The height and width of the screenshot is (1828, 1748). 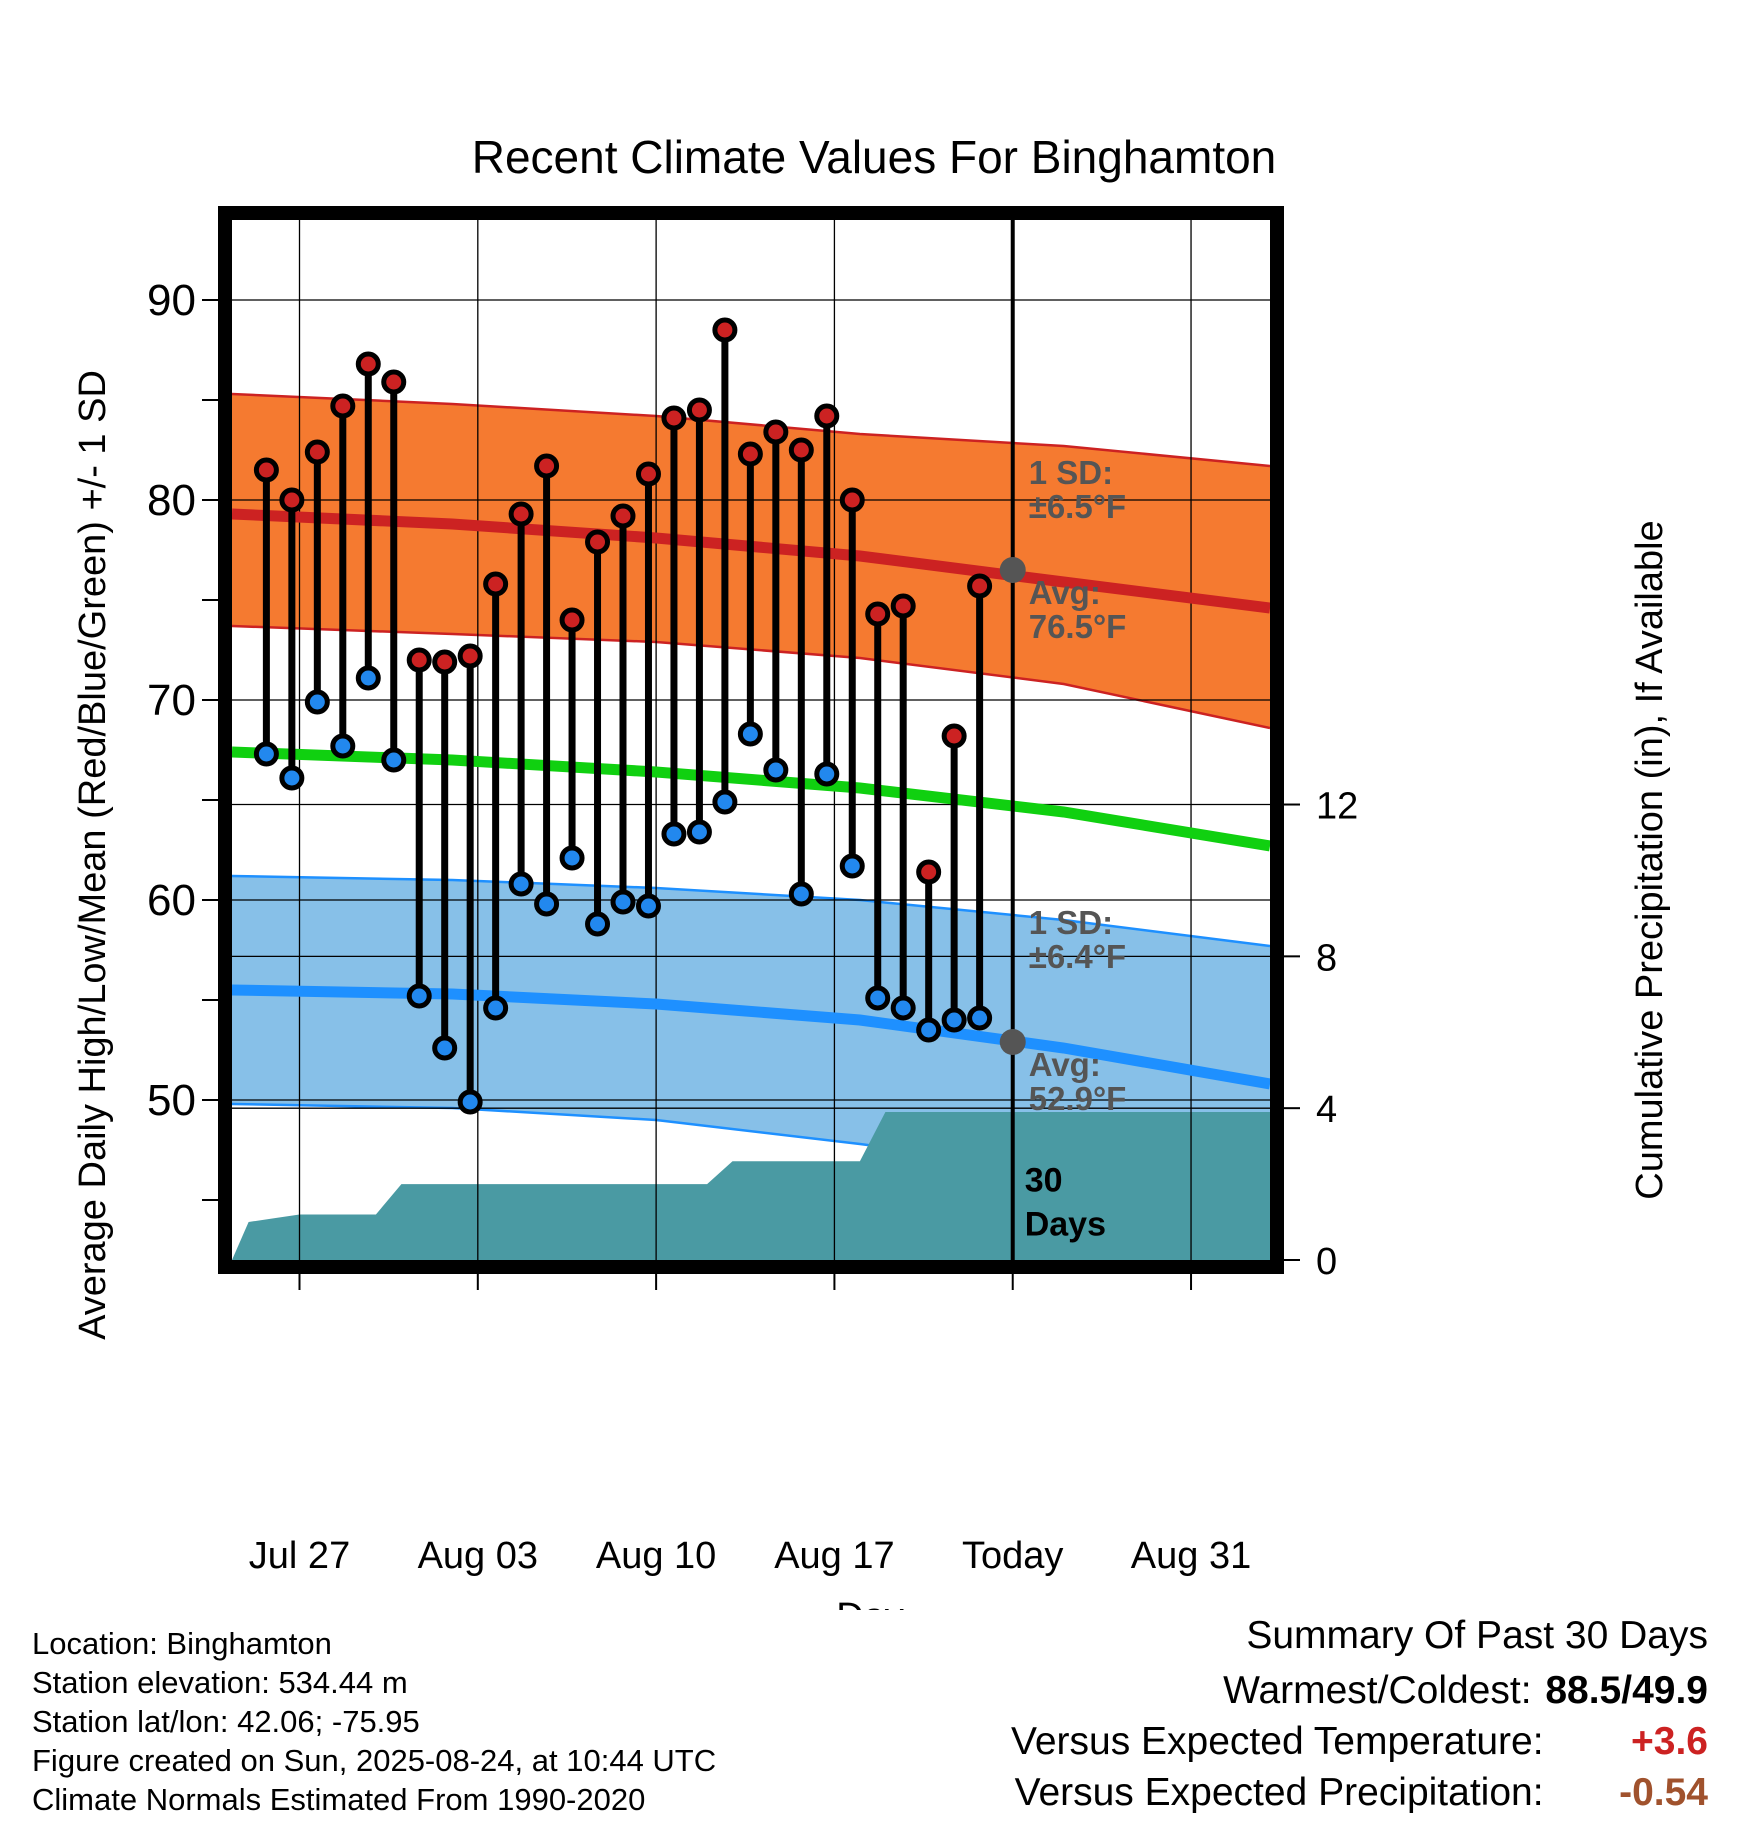 I want to click on precip-label: Versus Expected Precipitation:, so click(x=1279, y=1792).